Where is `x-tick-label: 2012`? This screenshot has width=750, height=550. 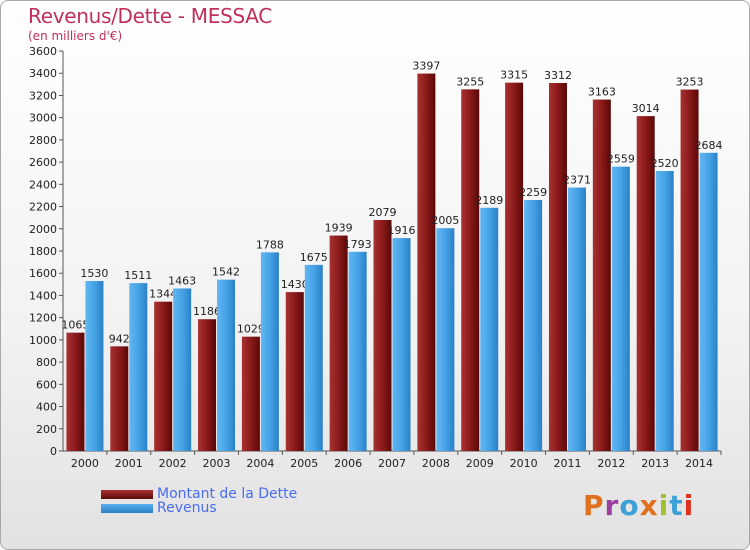
x-tick-label: 2012 is located at coordinates (611, 463).